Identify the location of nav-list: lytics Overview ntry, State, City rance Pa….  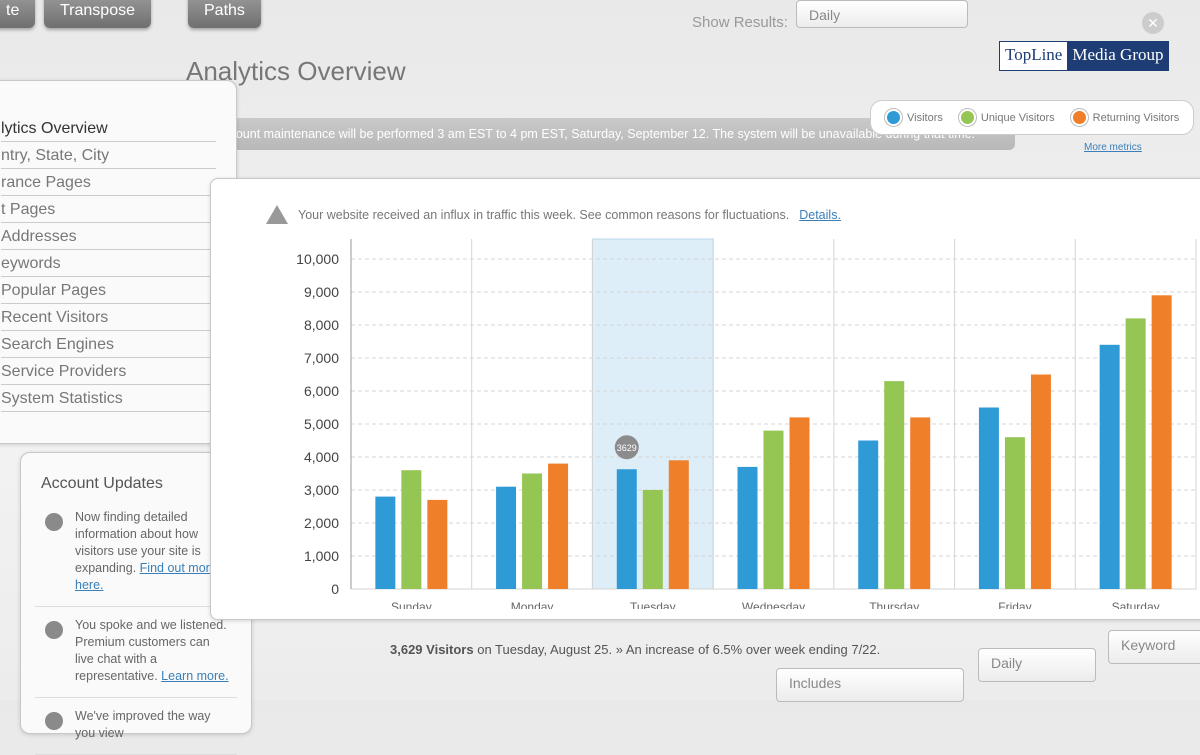
(118, 246).